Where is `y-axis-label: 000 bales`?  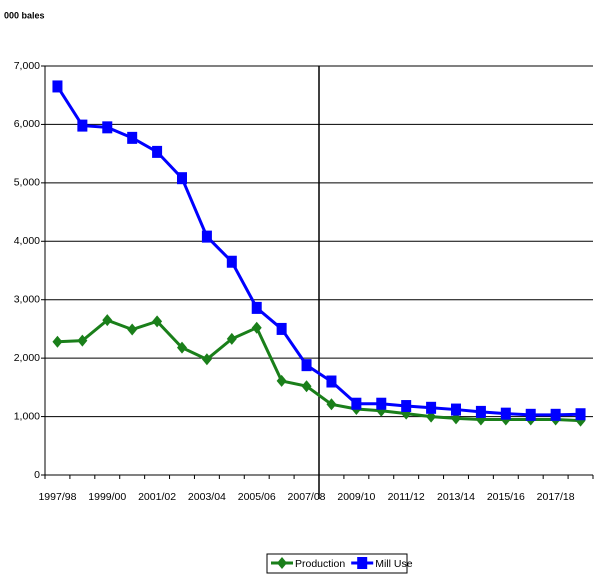
y-axis-label: 000 bales is located at coordinates (24, 15).